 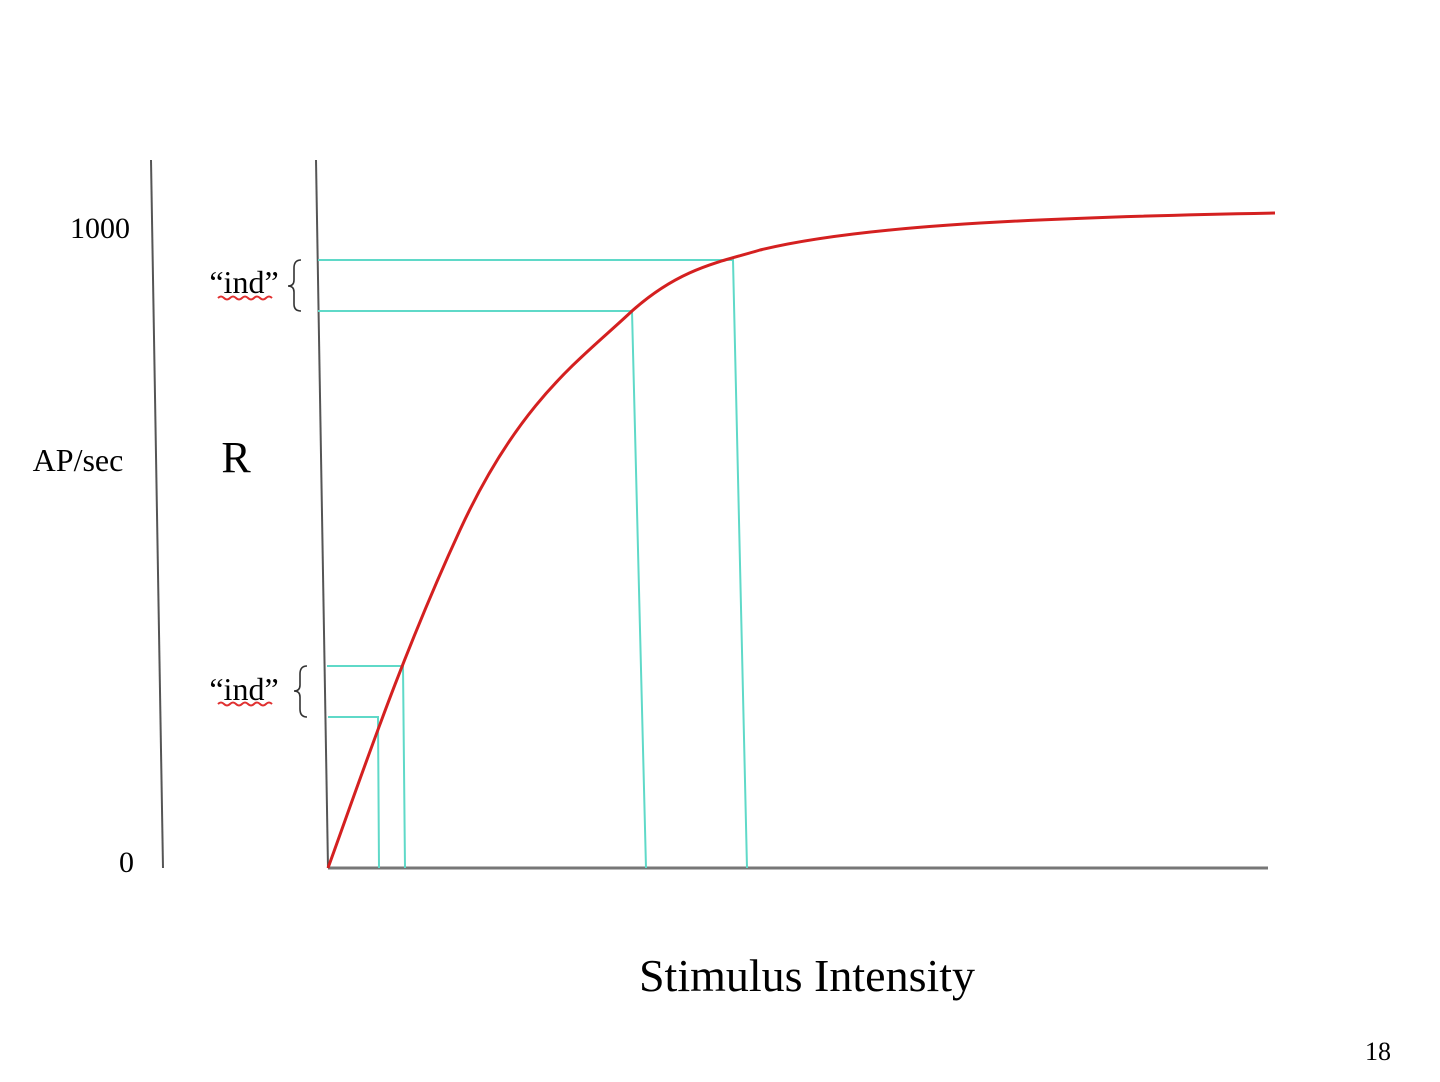 What do you see at coordinates (300, 691) in the screenshot?
I see `brace-lower-icon` at bounding box center [300, 691].